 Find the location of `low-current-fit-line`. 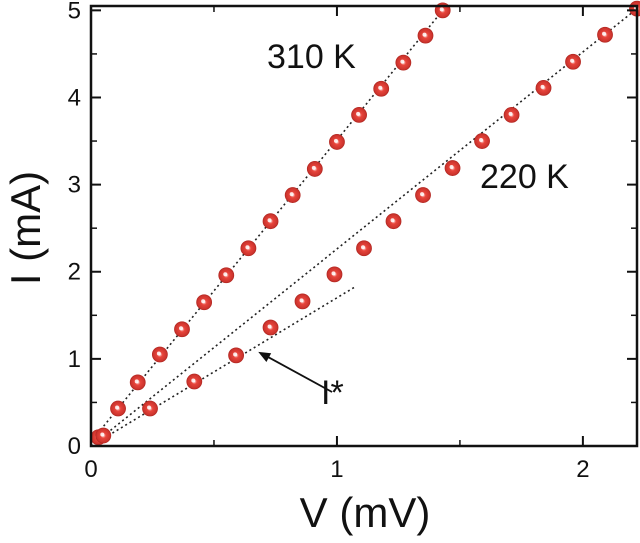

low-current-fit-line is located at coordinates (222, 366).